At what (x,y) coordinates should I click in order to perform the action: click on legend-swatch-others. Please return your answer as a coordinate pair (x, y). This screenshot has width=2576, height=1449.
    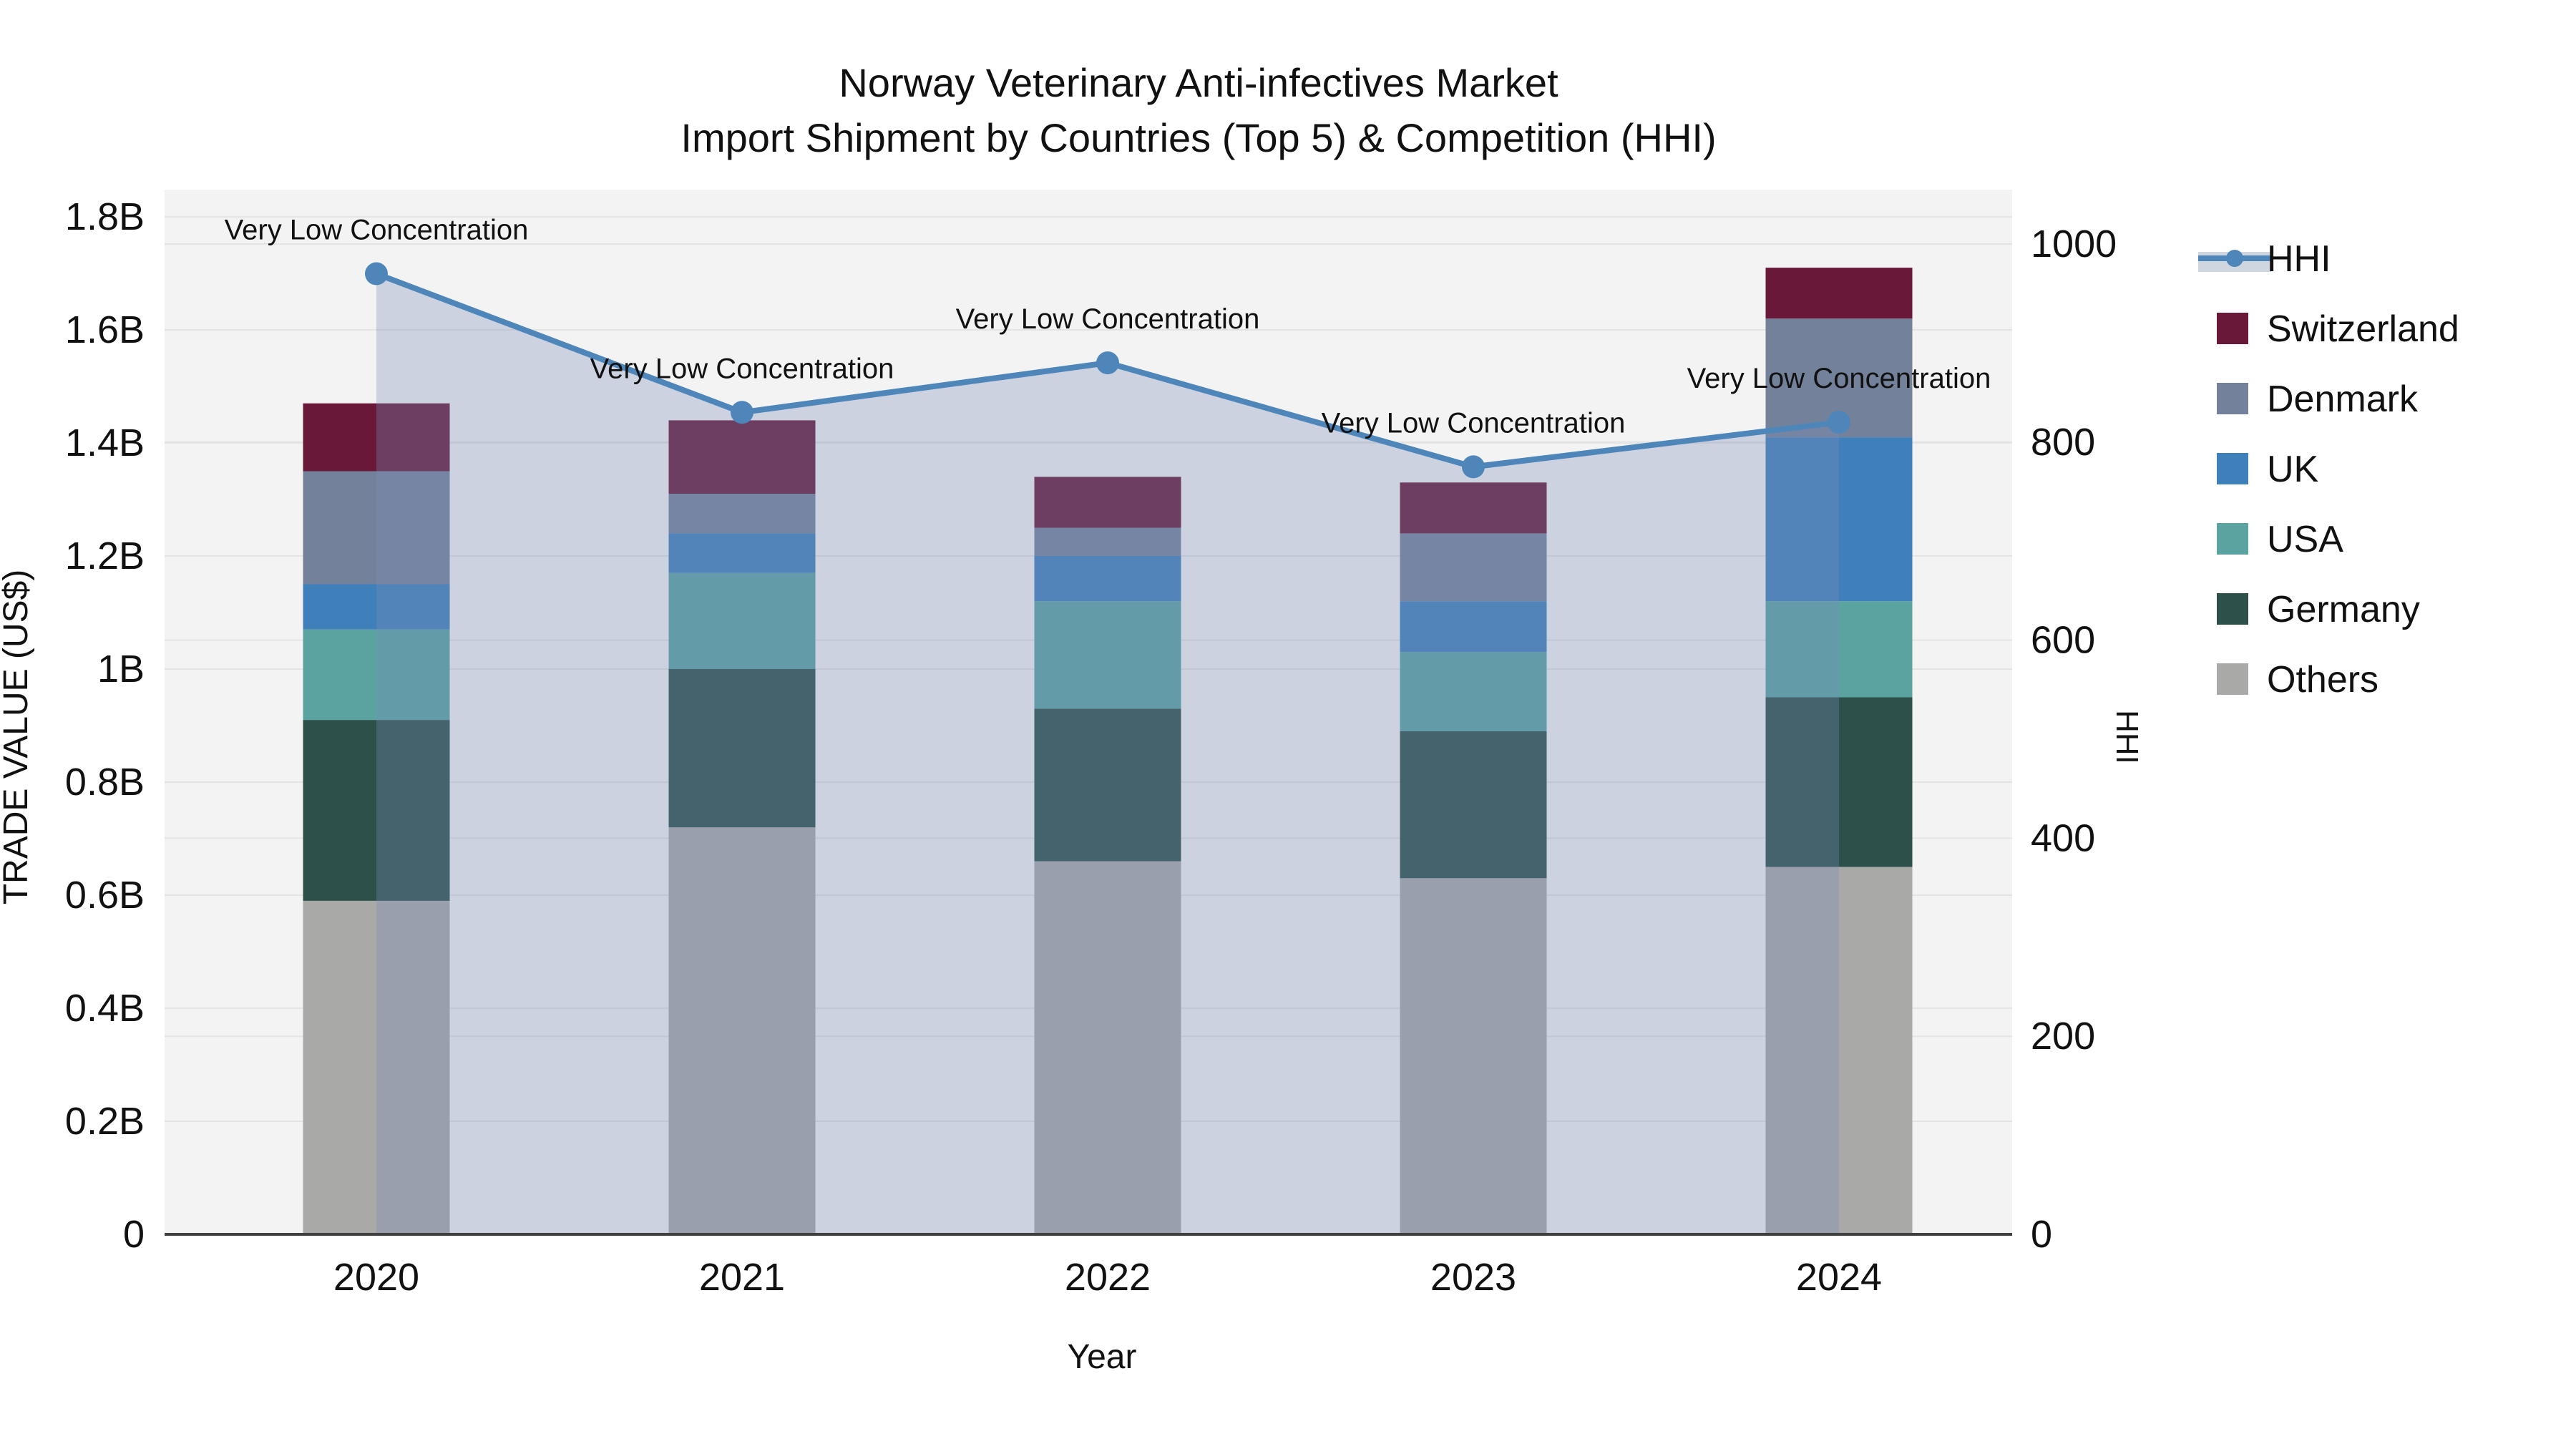
    Looking at the image, I should click on (2232, 679).